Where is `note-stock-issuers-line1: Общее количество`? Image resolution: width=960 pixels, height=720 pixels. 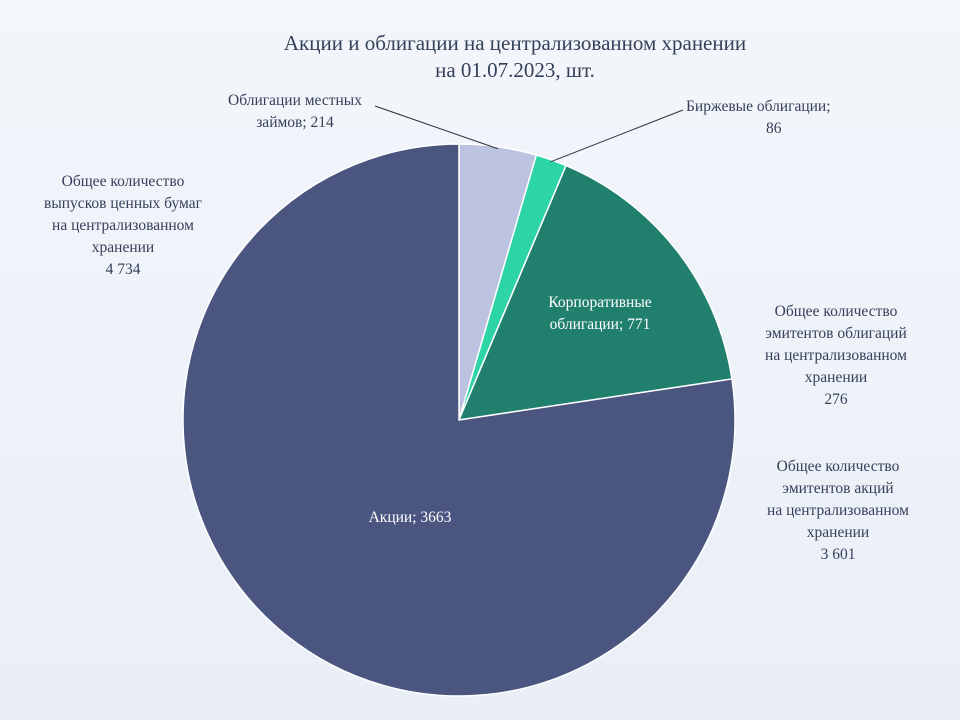
note-stock-issuers-line1: Общее количество is located at coordinates (838, 466).